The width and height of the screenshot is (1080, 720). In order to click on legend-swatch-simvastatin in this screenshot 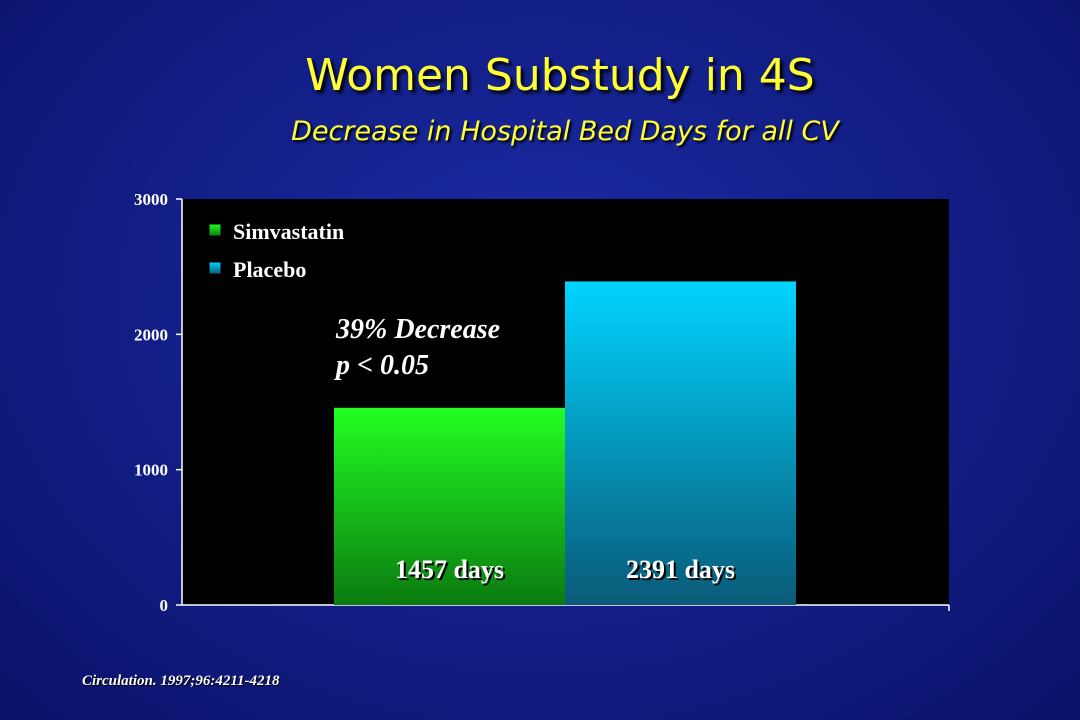, I will do `click(215, 230)`.